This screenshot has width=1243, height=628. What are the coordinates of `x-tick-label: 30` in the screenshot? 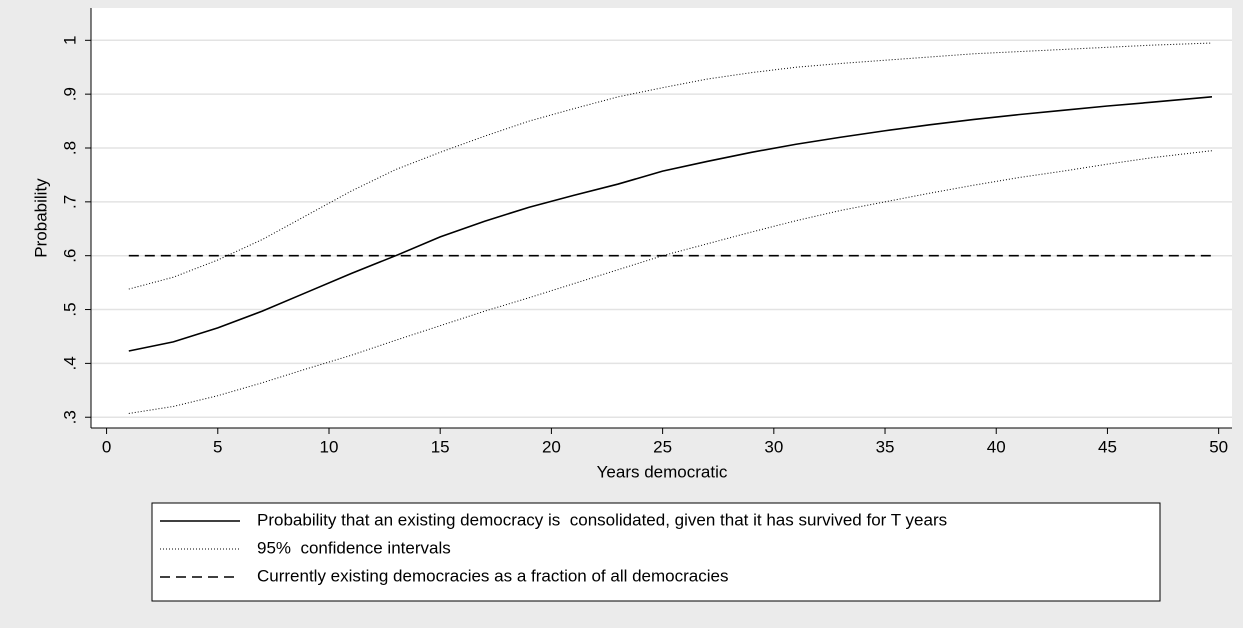 It's located at (773, 446).